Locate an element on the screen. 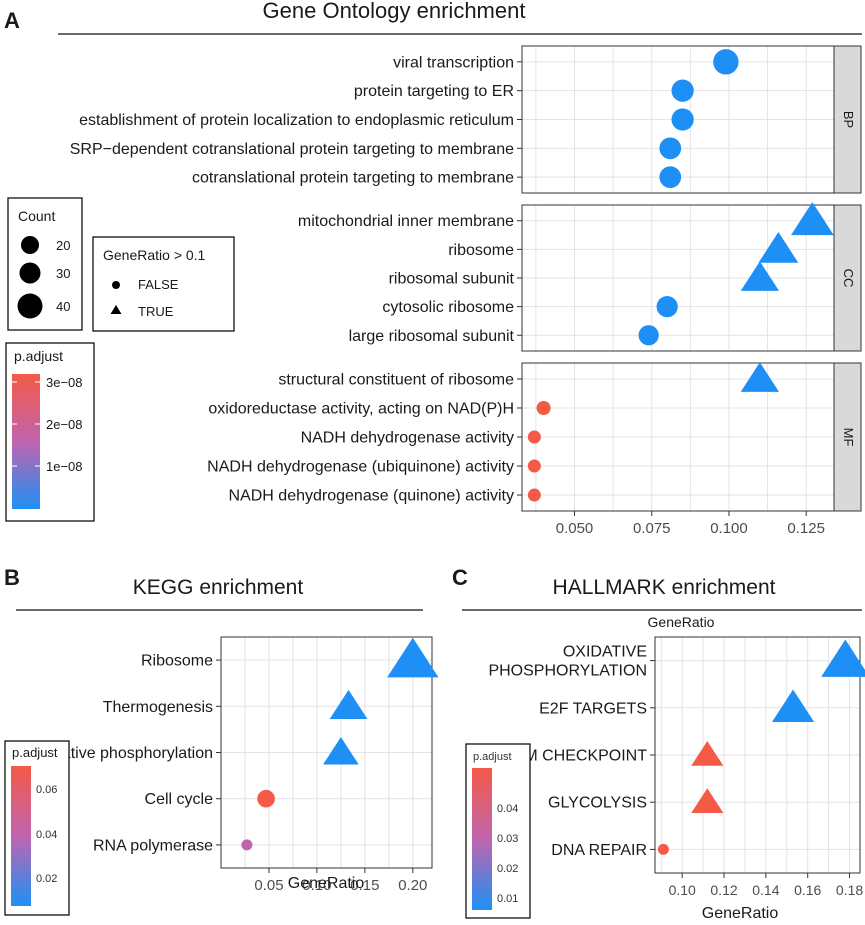  kegg-term-label-line: RNA polymerase is located at coordinates (153, 845).